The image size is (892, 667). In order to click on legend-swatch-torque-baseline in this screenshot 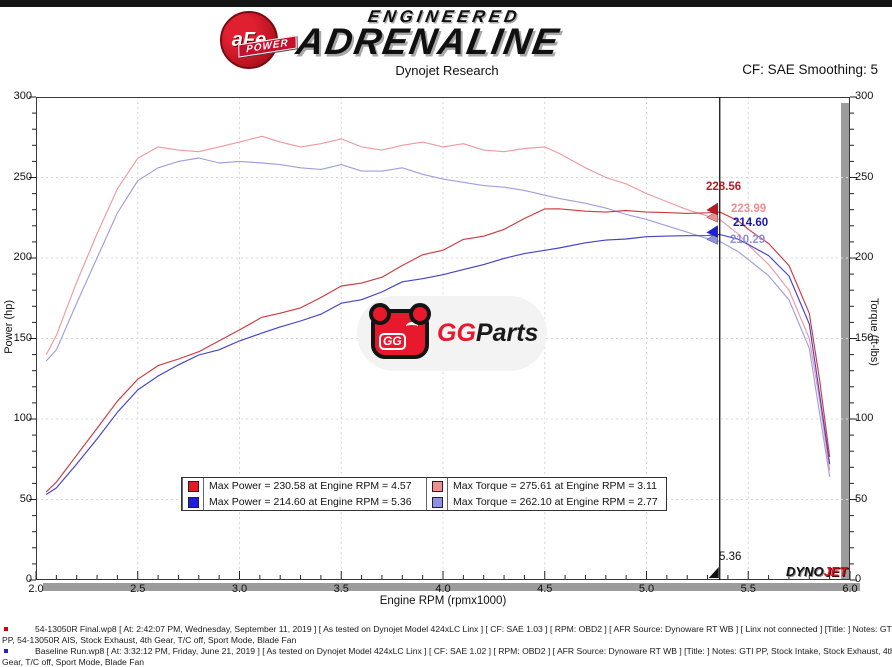, I will do `click(437, 502)`.